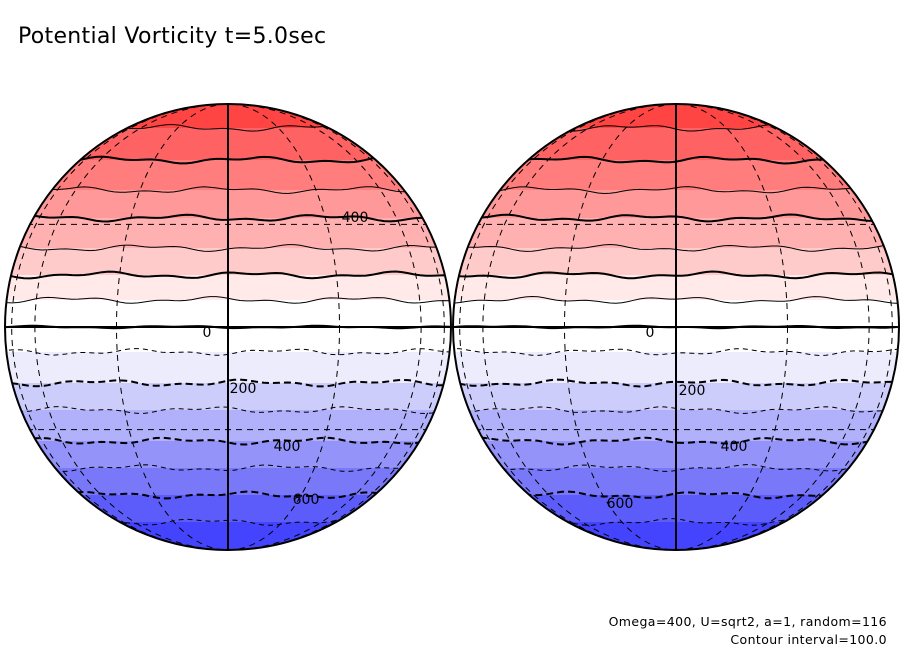 The image size is (904, 654). Describe the element at coordinates (808, 639) in the screenshot. I see `contour-interval-note: Contour interval=100.0` at that location.